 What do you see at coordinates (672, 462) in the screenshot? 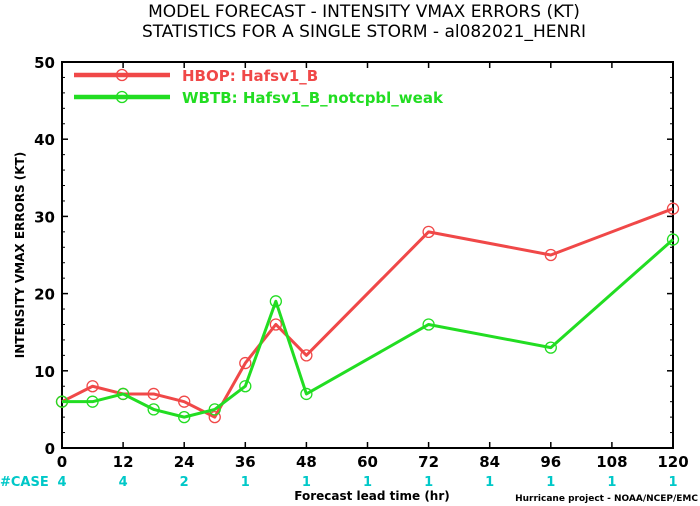
I see `x-tick-label: 120` at bounding box center [672, 462].